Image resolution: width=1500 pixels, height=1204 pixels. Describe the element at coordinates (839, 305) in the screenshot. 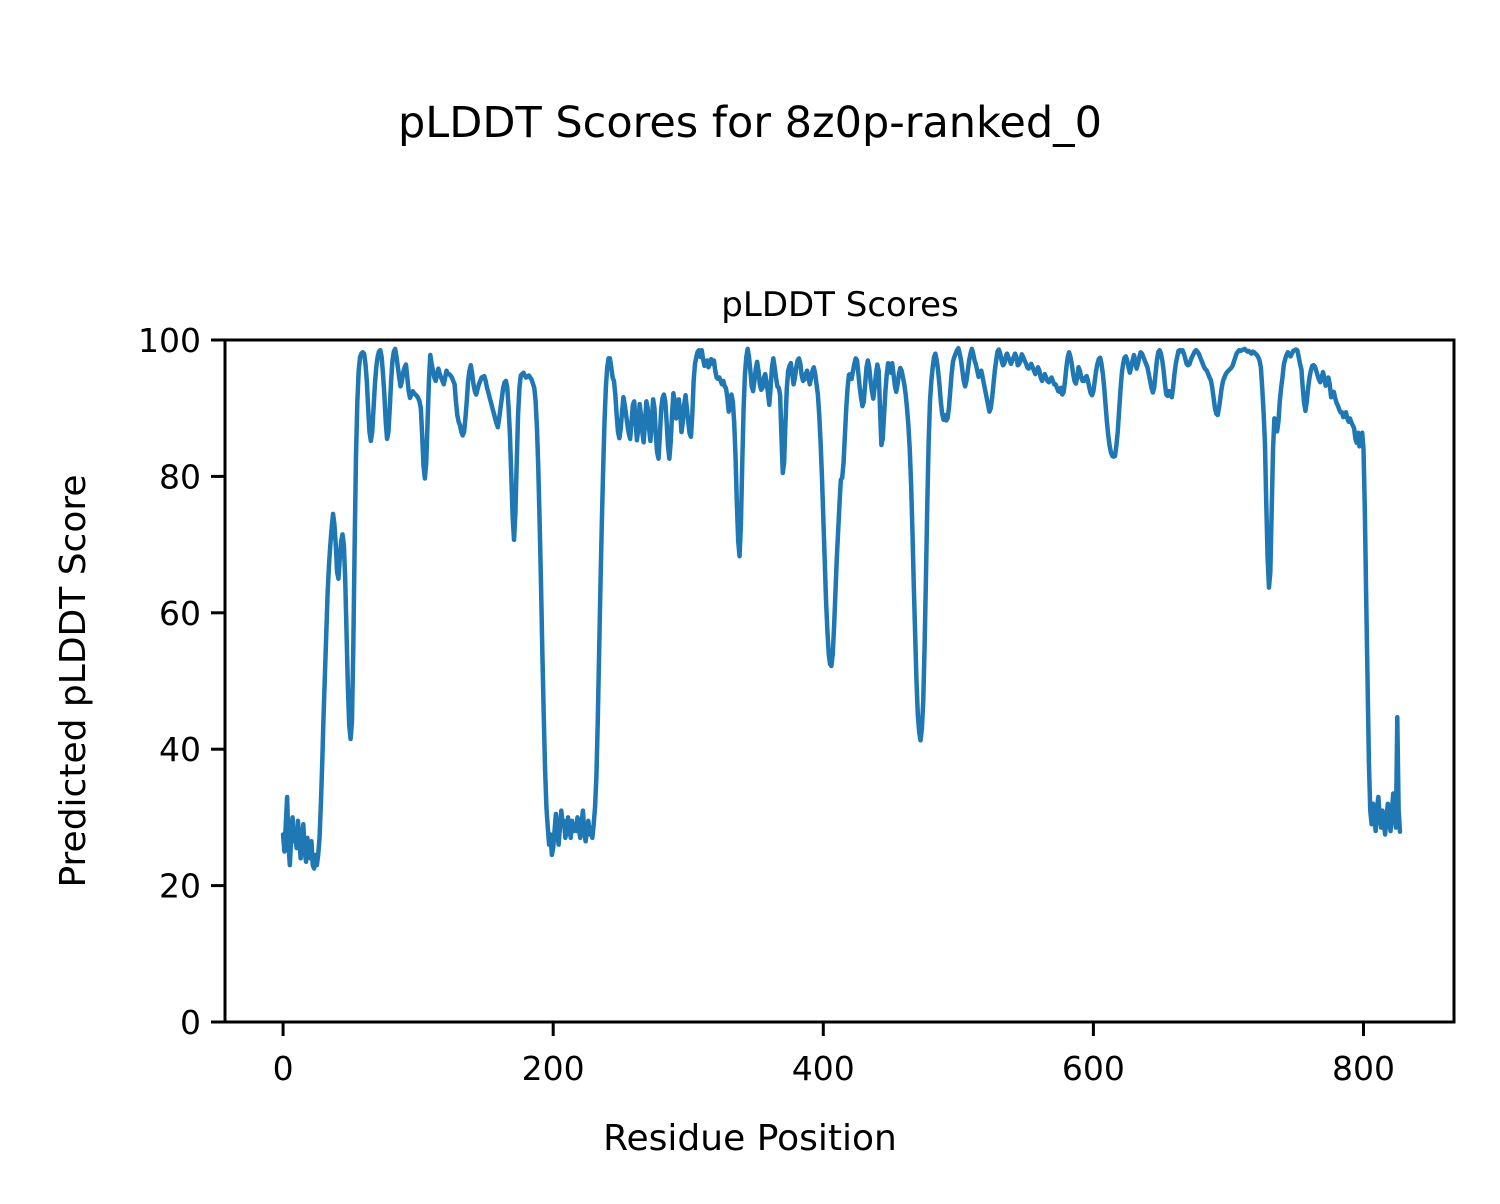

I see `axes-title: pLDDT Scores` at that location.